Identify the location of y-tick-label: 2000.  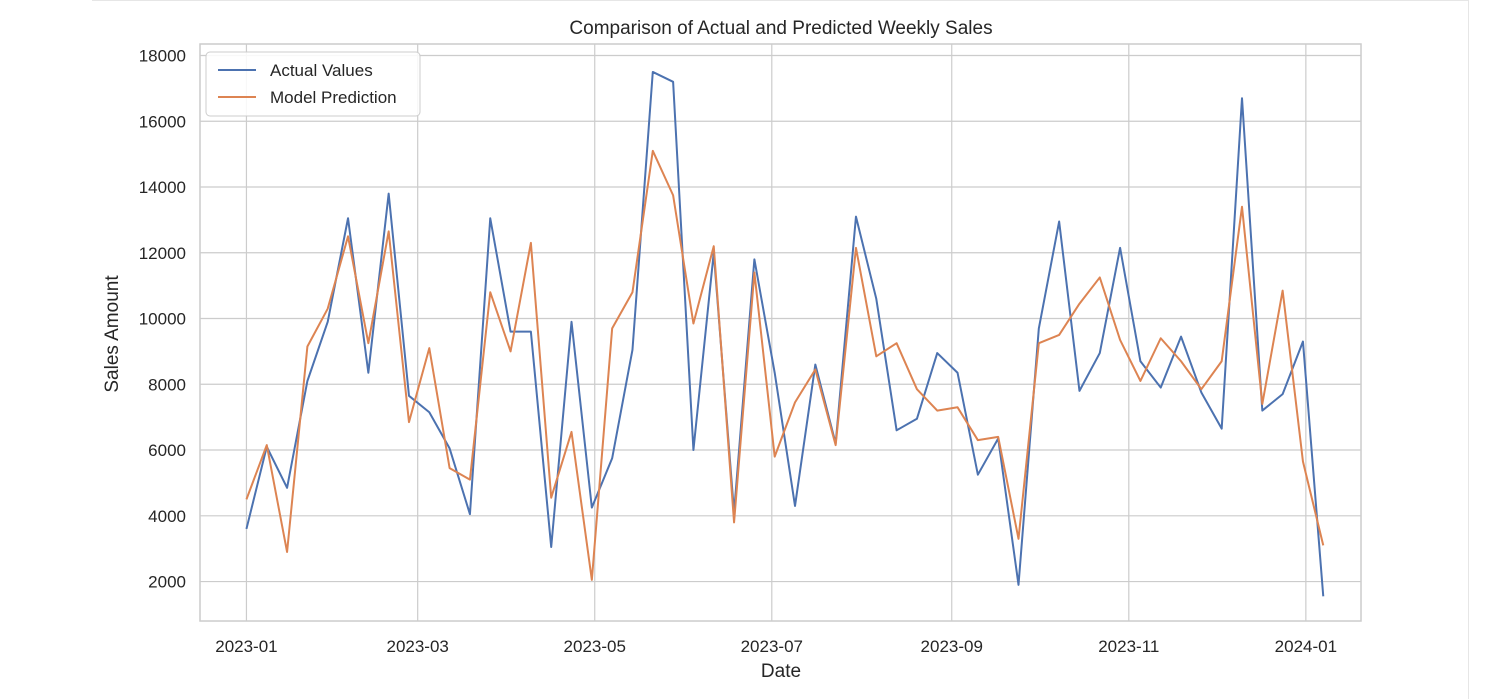
(167, 582).